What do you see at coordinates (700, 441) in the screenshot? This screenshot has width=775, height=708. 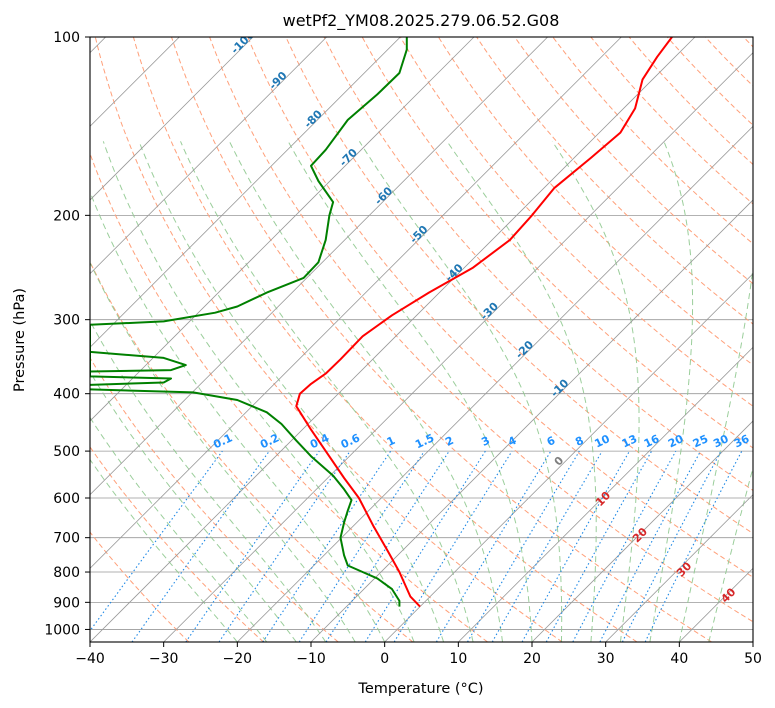 I see `mixing-ratio-label: 25` at bounding box center [700, 441].